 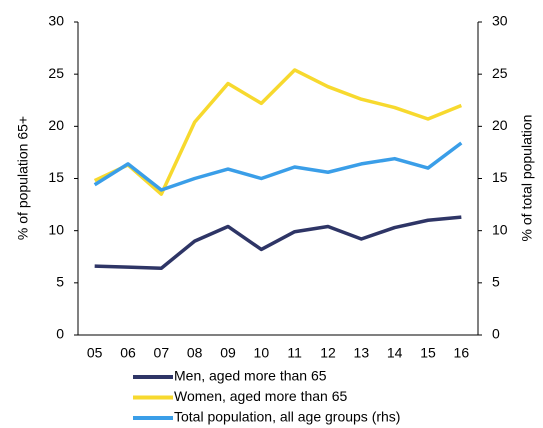 I want to click on y2-tick-label: 5, so click(x=496, y=282).